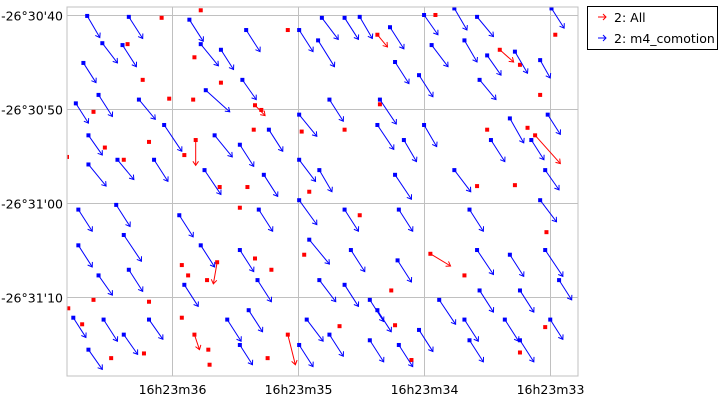 This screenshot has height=400, width=720. What do you see at coordinates (630, 17) in the screenshot?
I see `legend-label: 2: All` at bounding box center [630, 17].